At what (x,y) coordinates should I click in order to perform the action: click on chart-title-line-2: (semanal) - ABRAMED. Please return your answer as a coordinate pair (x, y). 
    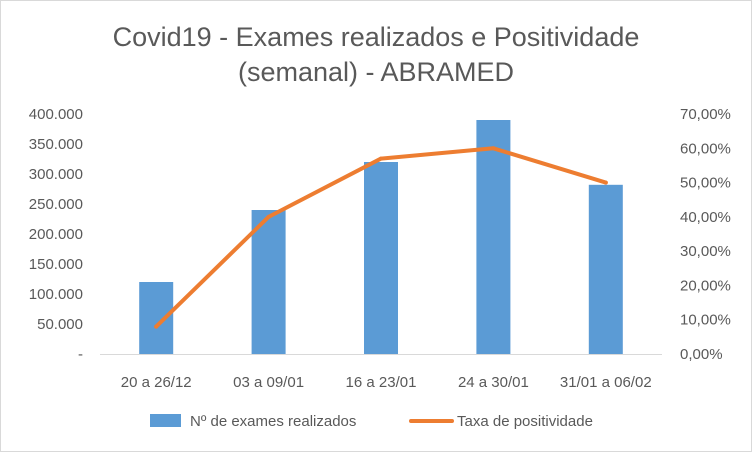
    Looking at the image, I should click on (376, 72).